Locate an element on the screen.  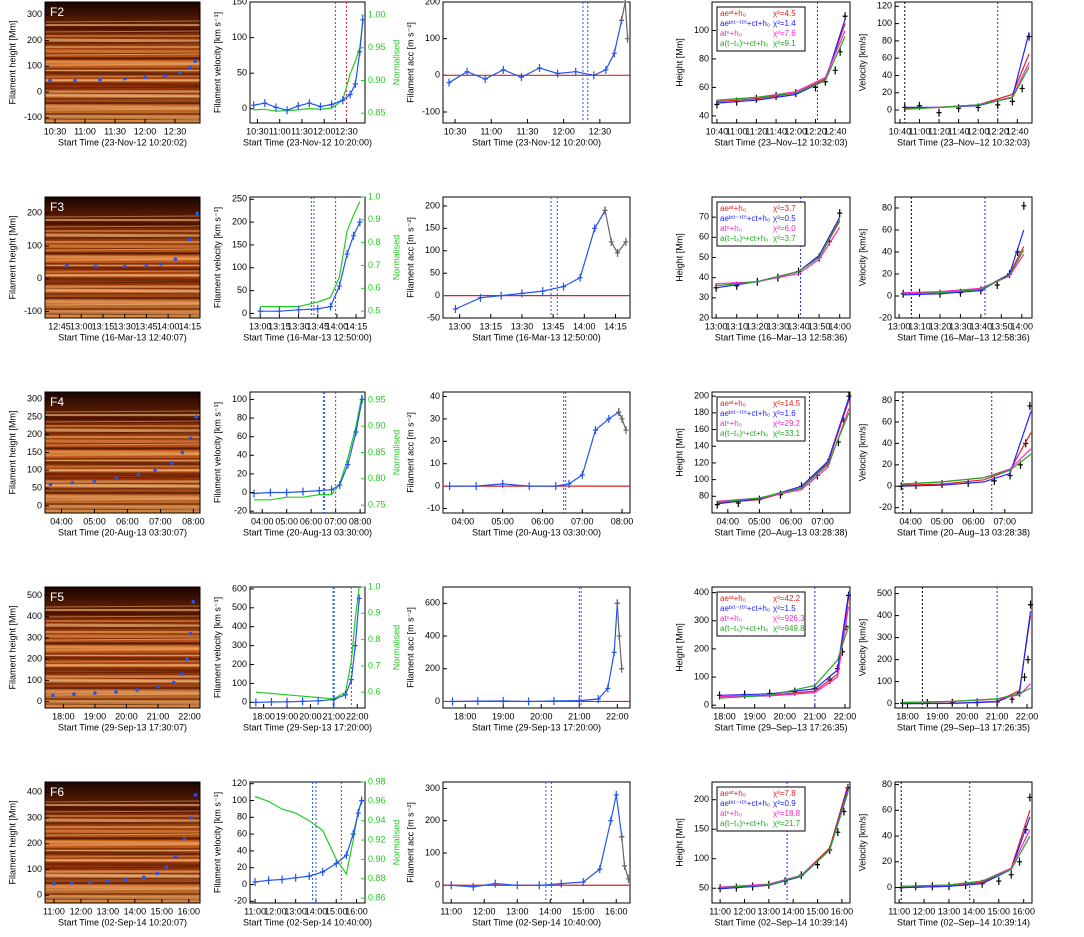
y2-tick-label: 0.90 is located at coordinates (377, 80).